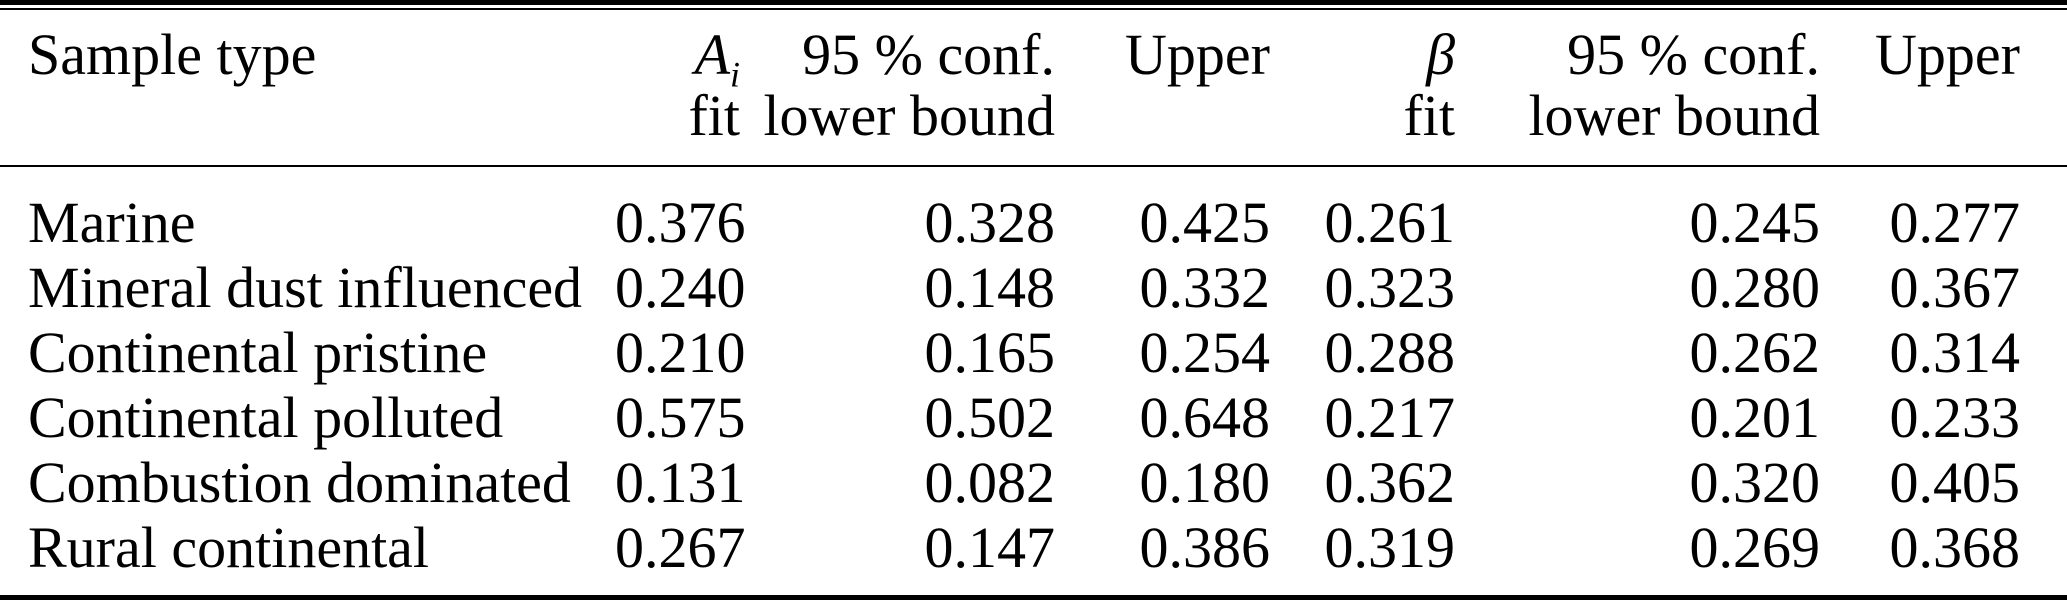  I want to click on cell-sample-type: Continental pristine, so click(258, 352).